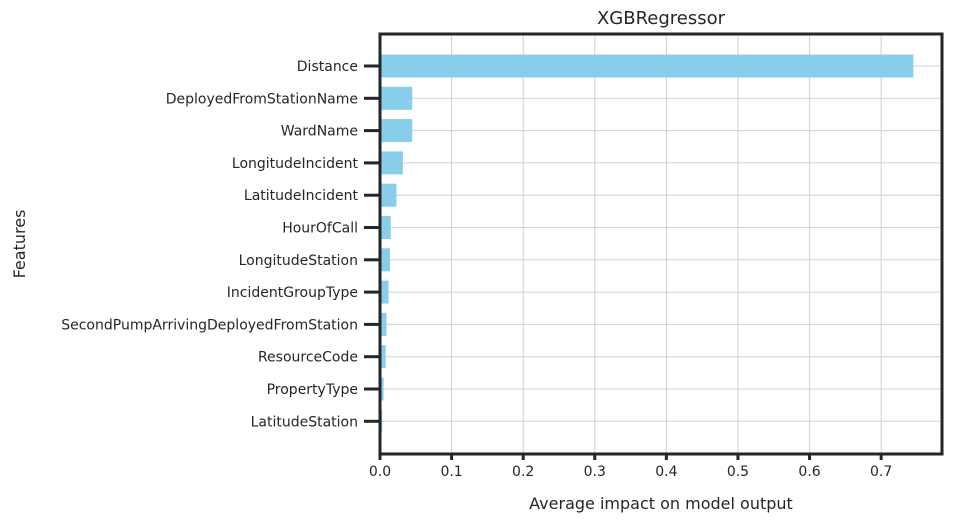 The image size is (953, 523). I want to click on y-tick-label: ResourceCode, so click(308, 358).